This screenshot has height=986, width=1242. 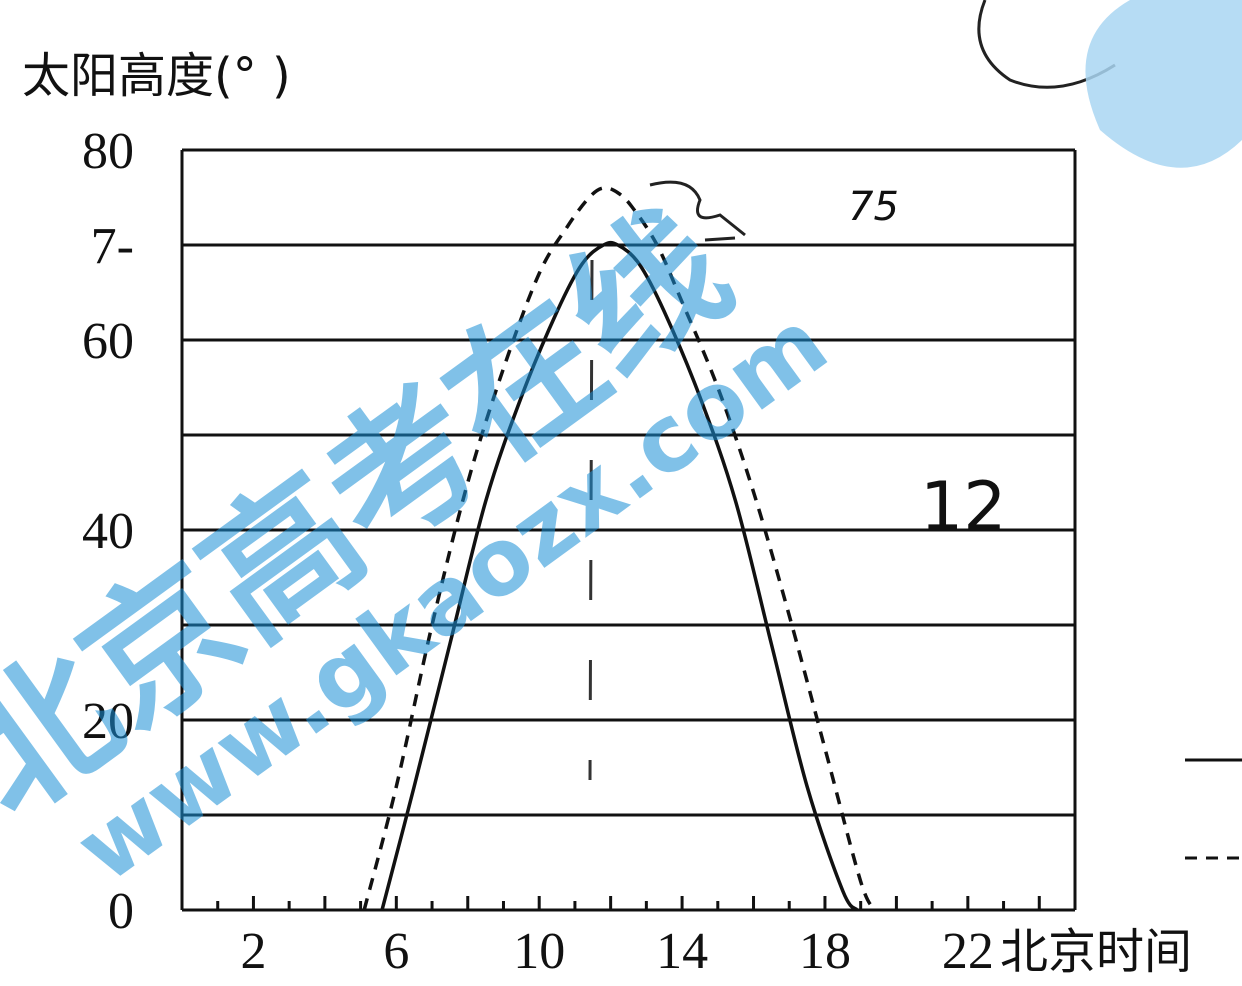 I want to click on x-tick-label-22: 22, so click(x=968, y=951).